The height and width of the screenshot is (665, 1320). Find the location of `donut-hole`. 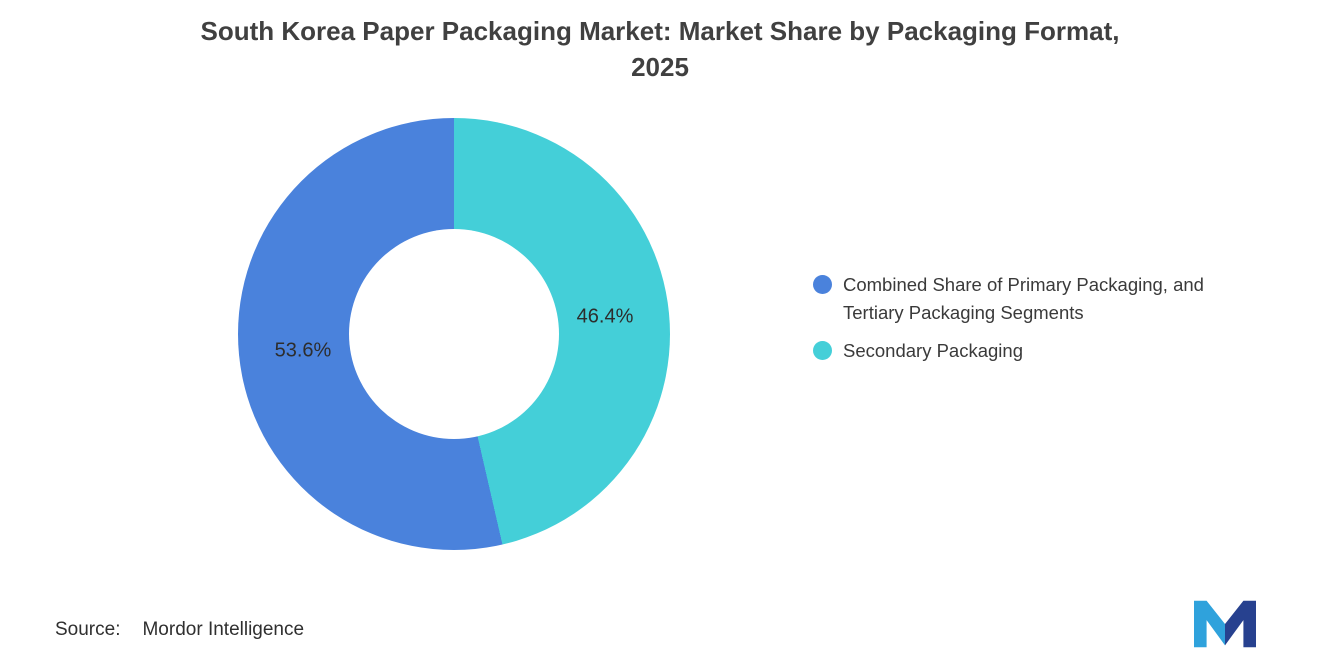

donut-hole is located at coordinates (454, 334).